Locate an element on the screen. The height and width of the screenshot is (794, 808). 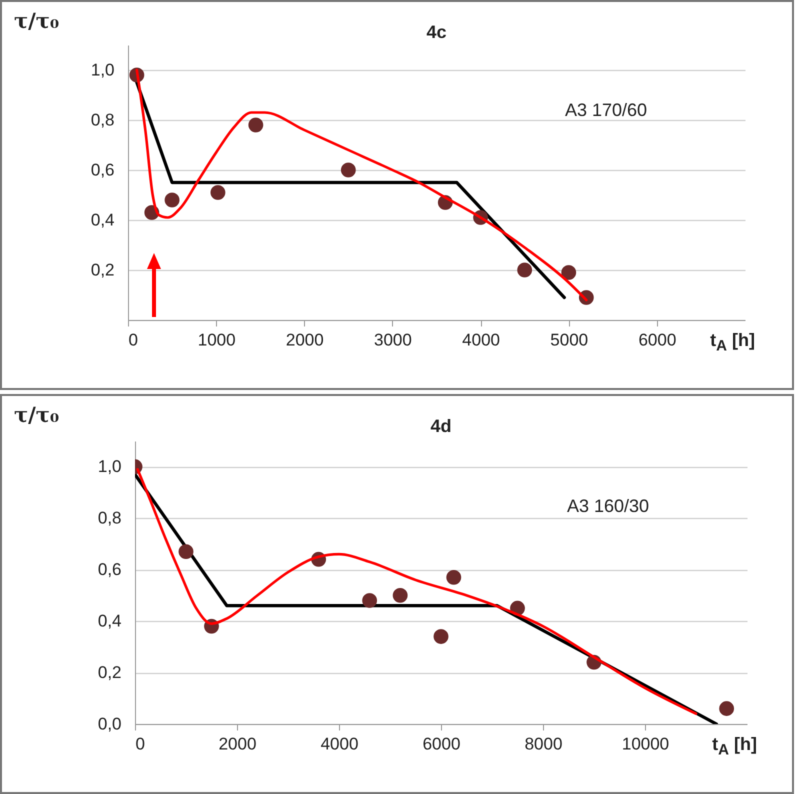
x-tick-label: 10000 is located at coordinates (646, 744).